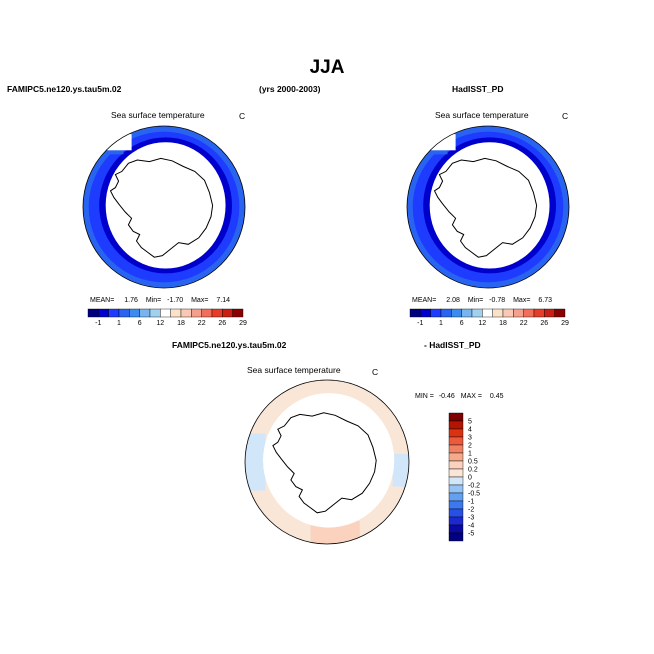 This screenshot has width=654, height=654. Describe the element at coordinates (441, 323) in the screenshot. I see `panel2-colorbar-tick-label: 1` at that location.